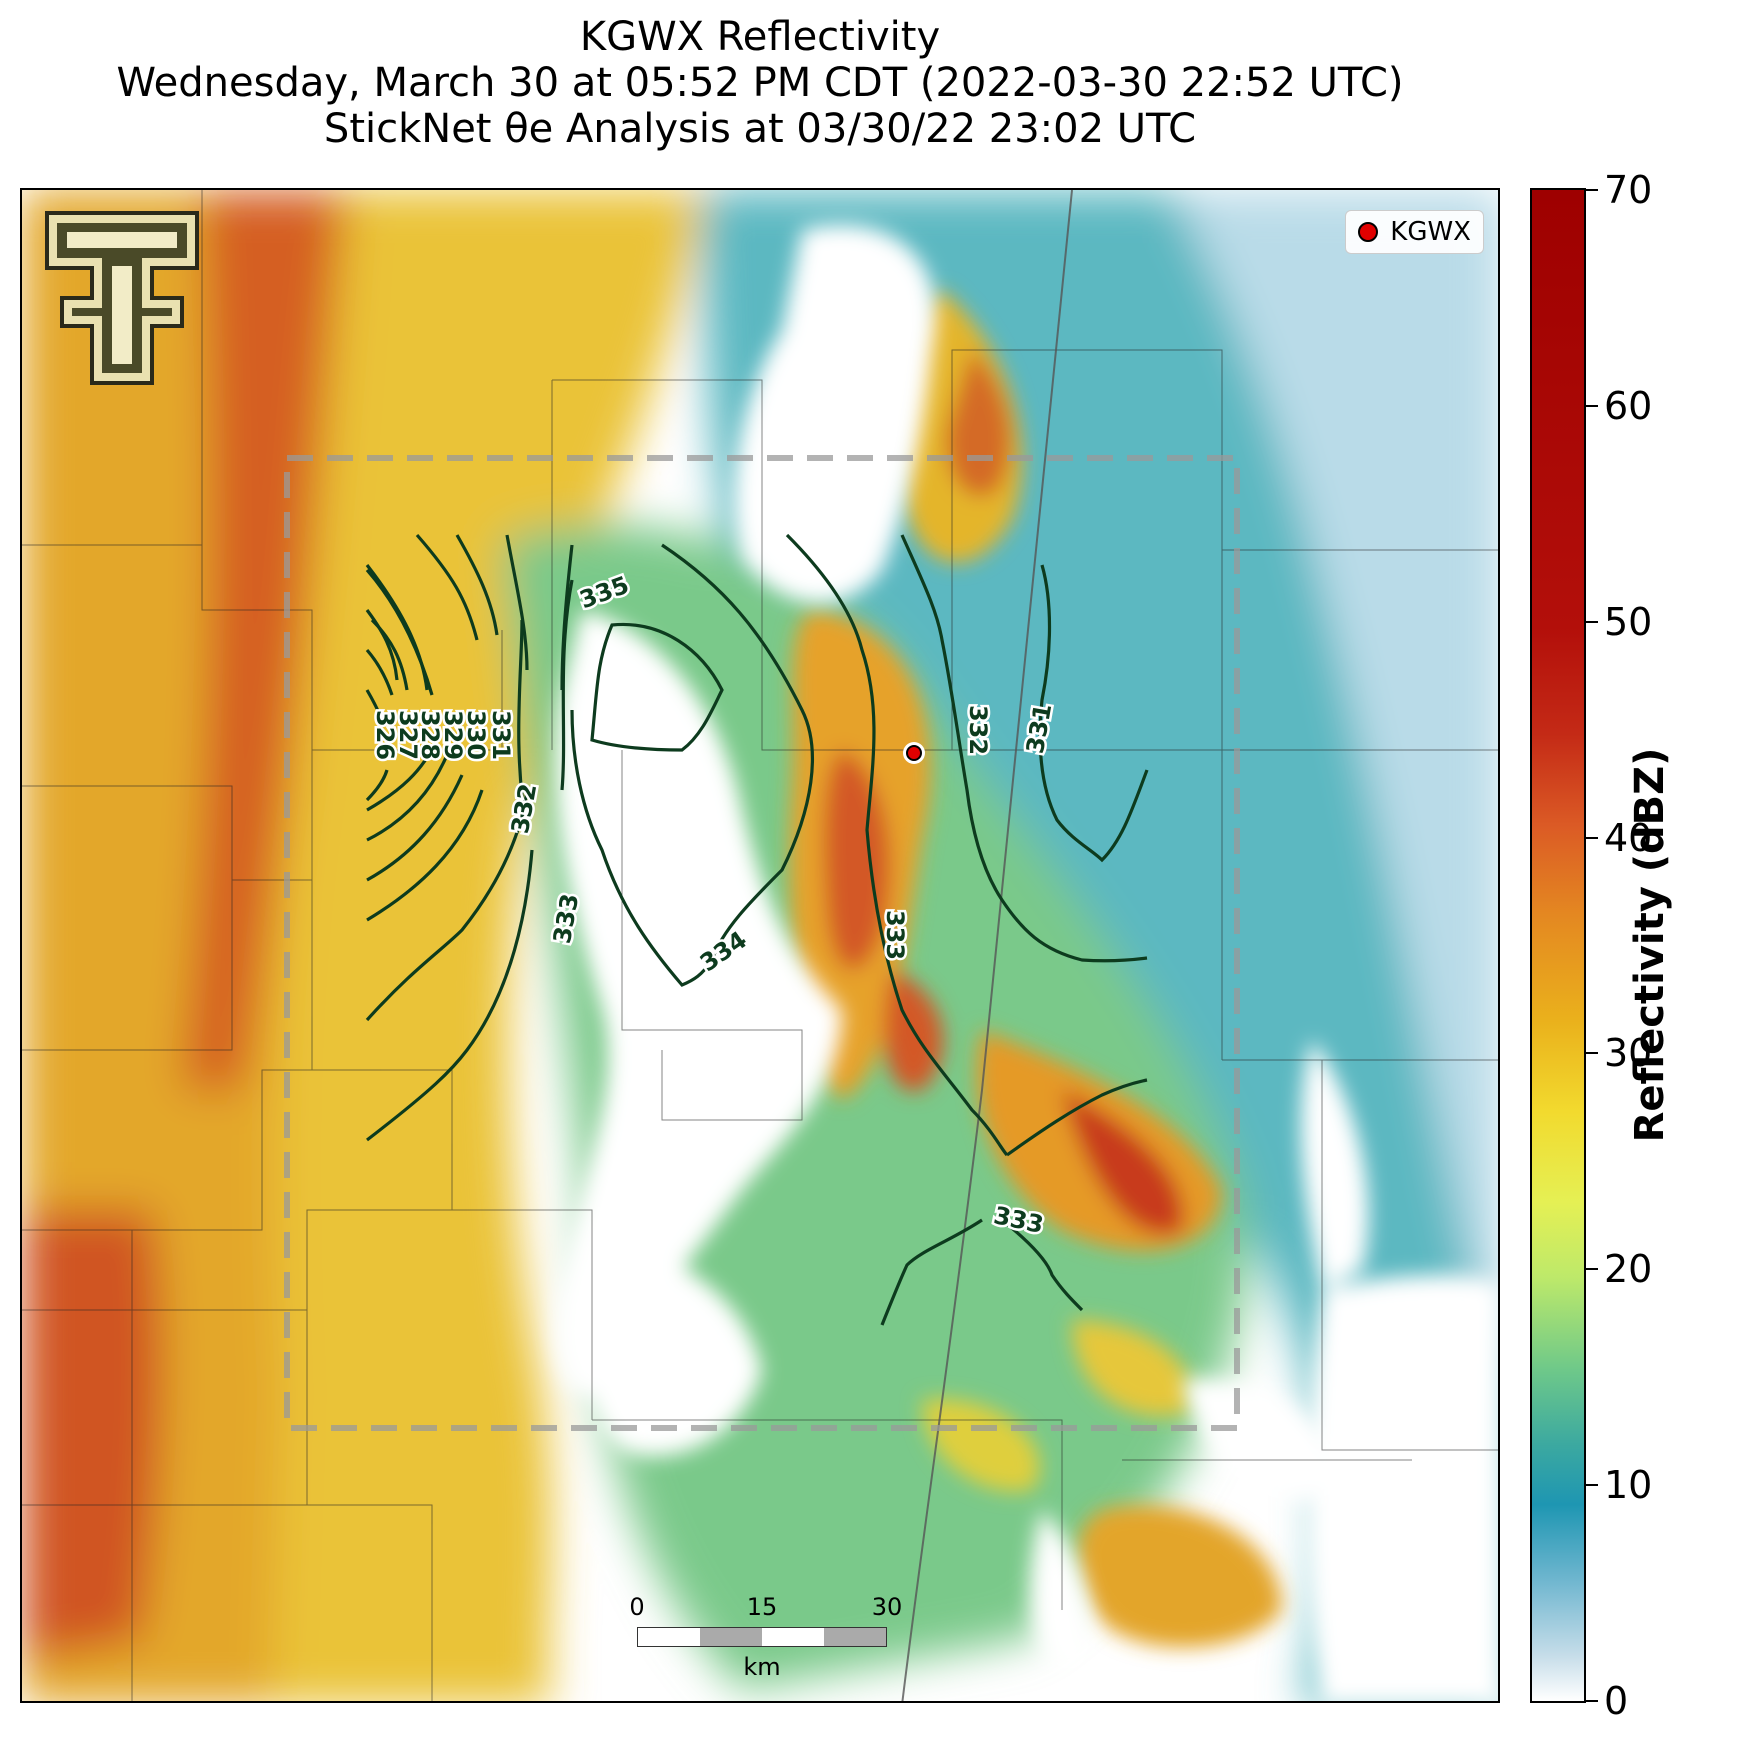 The height and width of the screenshot is (1743, 1738). What do you see at coordinates (762, 1637) in the screenshot?
I see `scale-bar-segments` at bounding box center [762, 1637].